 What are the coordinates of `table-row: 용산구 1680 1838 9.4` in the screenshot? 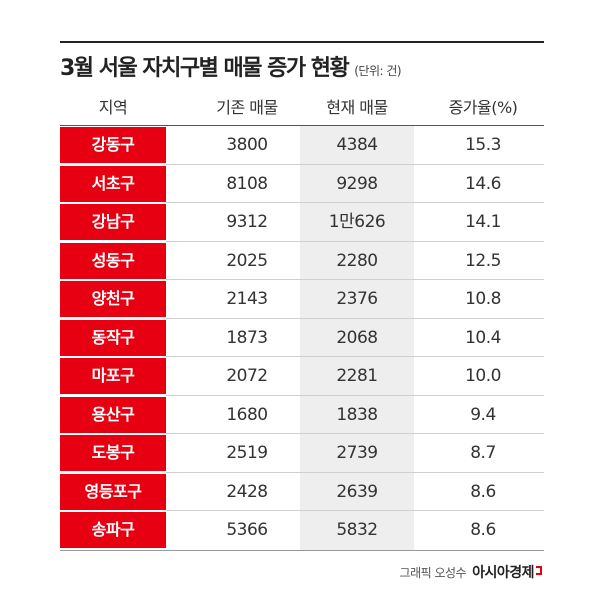 It's located at (302, 415).